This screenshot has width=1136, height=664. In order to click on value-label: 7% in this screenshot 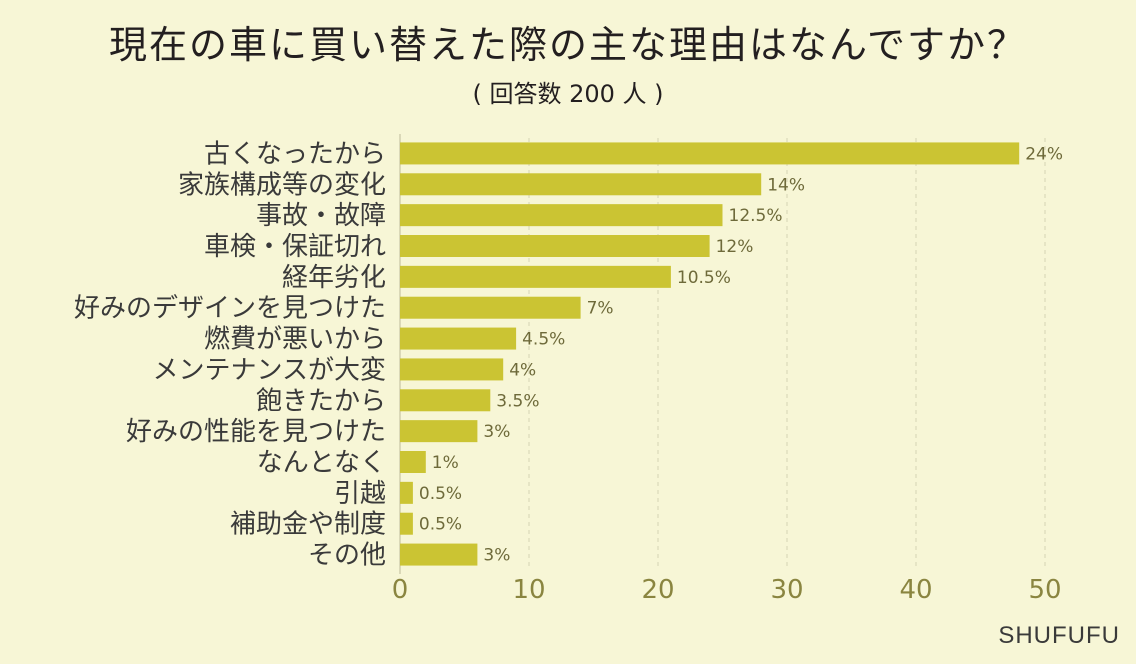, I will do `click(600, 309)`.